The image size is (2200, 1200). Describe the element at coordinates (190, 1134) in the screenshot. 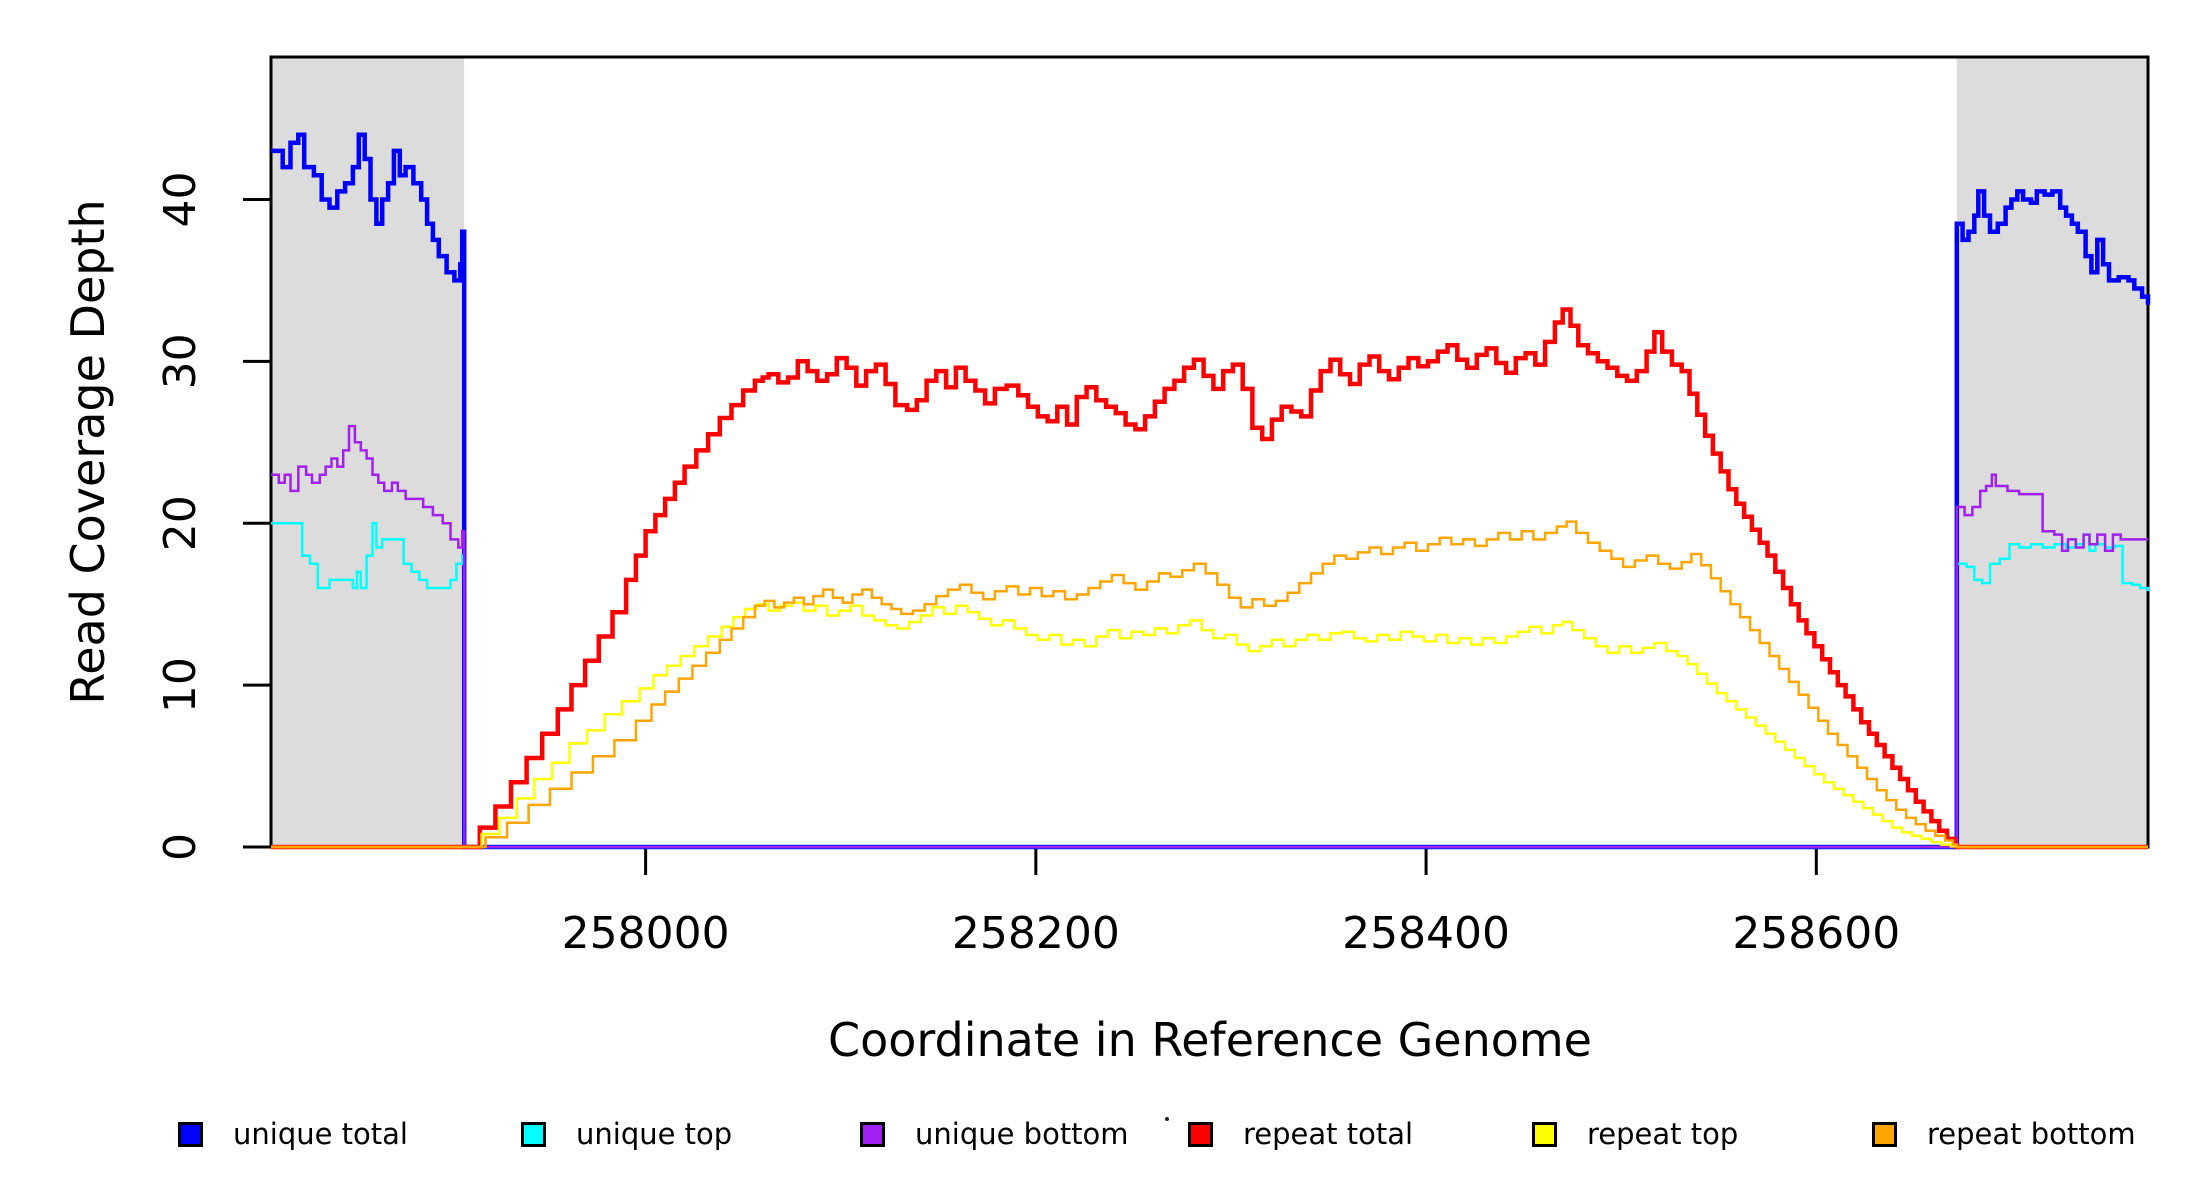

I see `legend-swatch-unique-total` at that location.